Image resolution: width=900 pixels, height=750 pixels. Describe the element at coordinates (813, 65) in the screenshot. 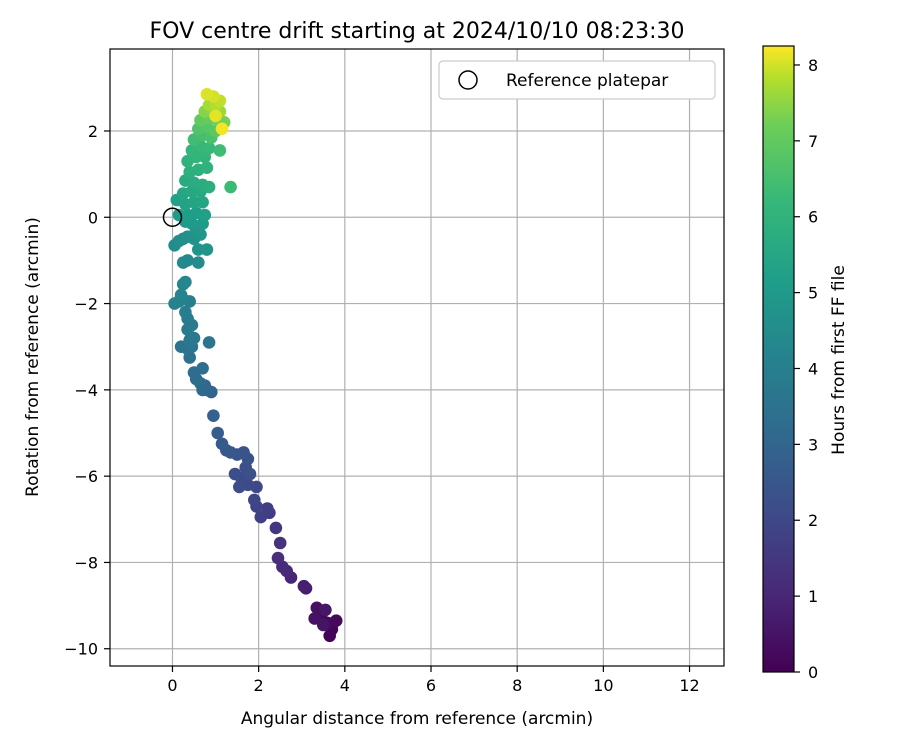

I see `colorbar-tick-label: 8` at that location.